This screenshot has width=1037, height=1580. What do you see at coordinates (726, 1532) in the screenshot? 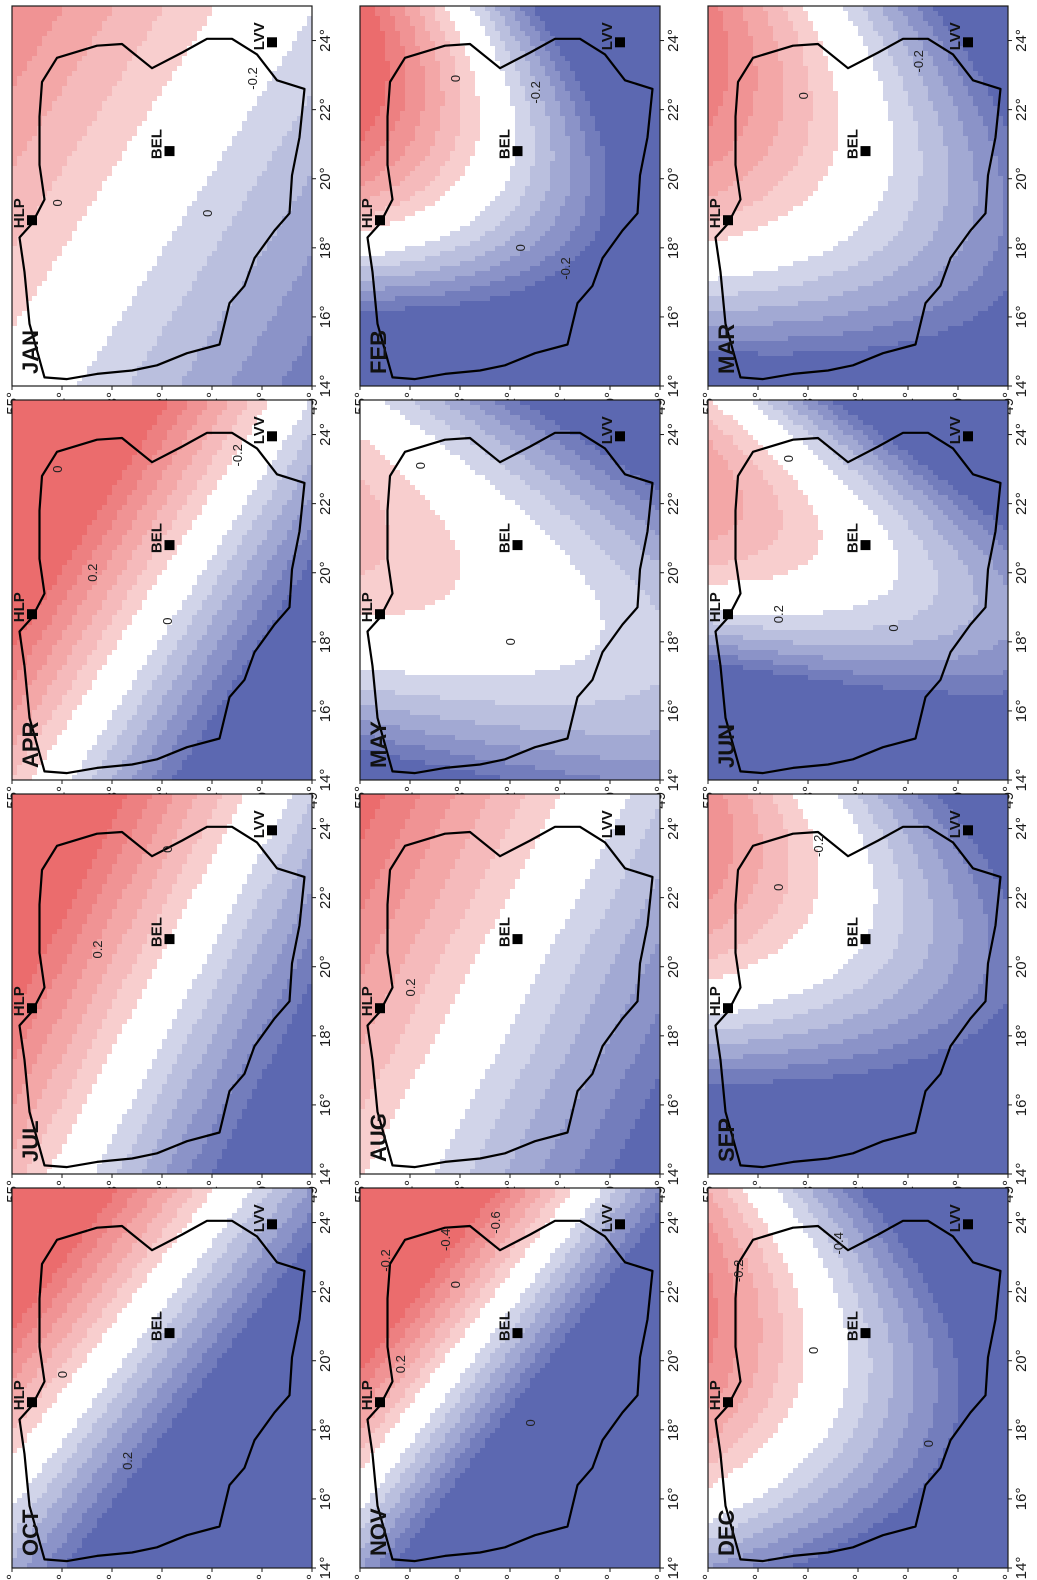
I see `month-label: DEC` at bounding box center [726, 1532].